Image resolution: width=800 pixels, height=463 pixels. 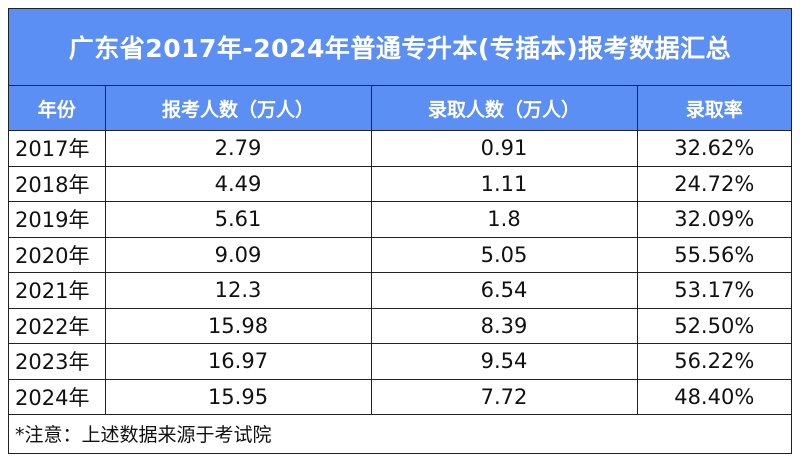 I want to click on cell-applicants: 16.97, so click(x=238, y=361).